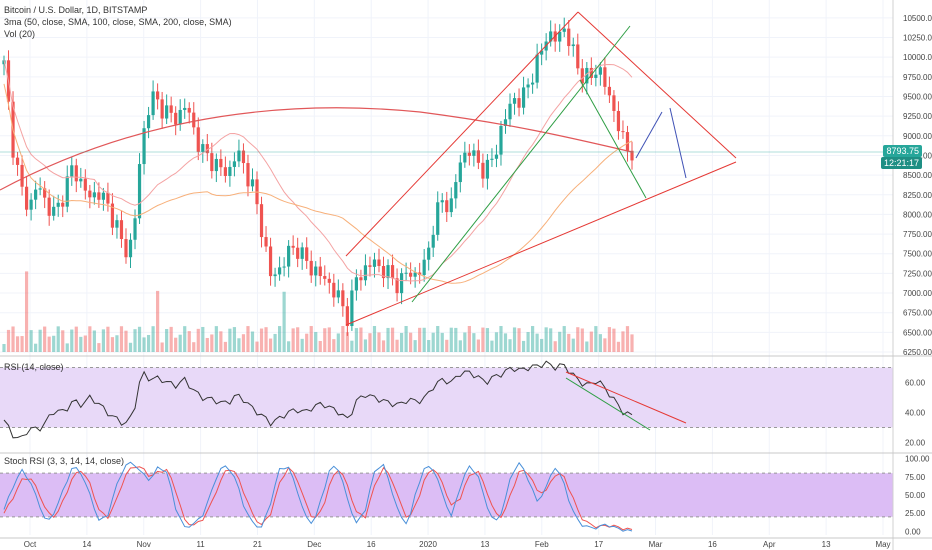 This screenshot has width=932, height=550. I want to click on time-tick-label: Dec, so click(314, 544).